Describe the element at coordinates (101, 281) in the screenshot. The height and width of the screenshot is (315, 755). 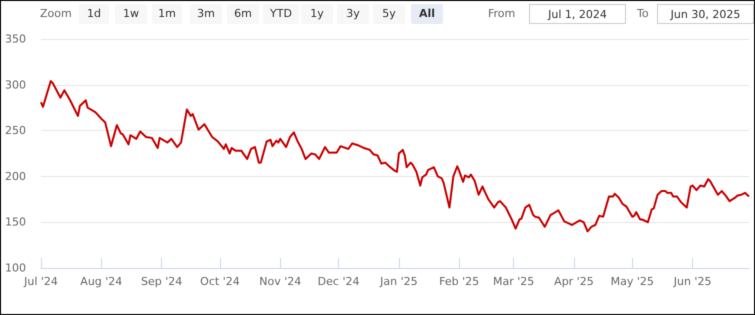
I see `x-tick-label: Aug '24` at that location.